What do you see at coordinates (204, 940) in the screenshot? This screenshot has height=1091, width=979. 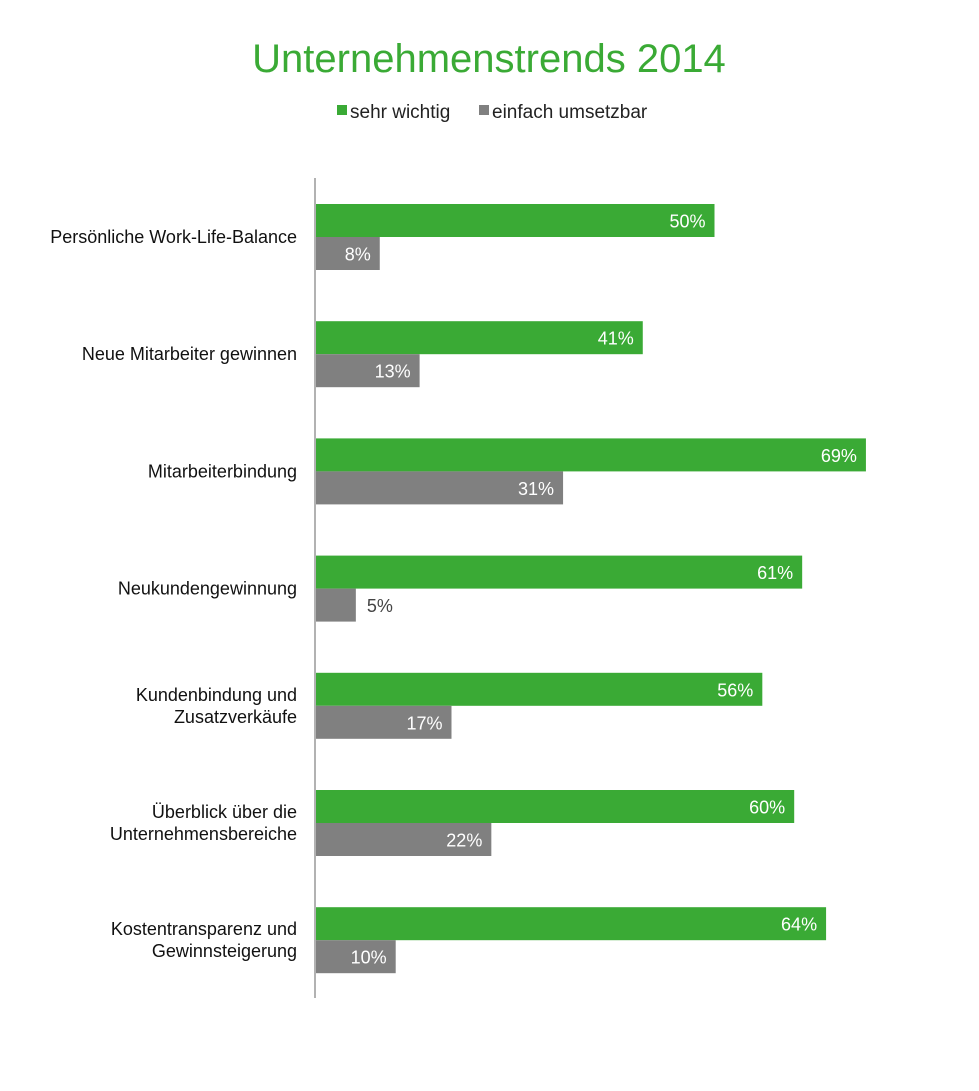 I see `category-label: Kostentransparenz und Gewinnsteigerung` at bounding box center [204, 940].